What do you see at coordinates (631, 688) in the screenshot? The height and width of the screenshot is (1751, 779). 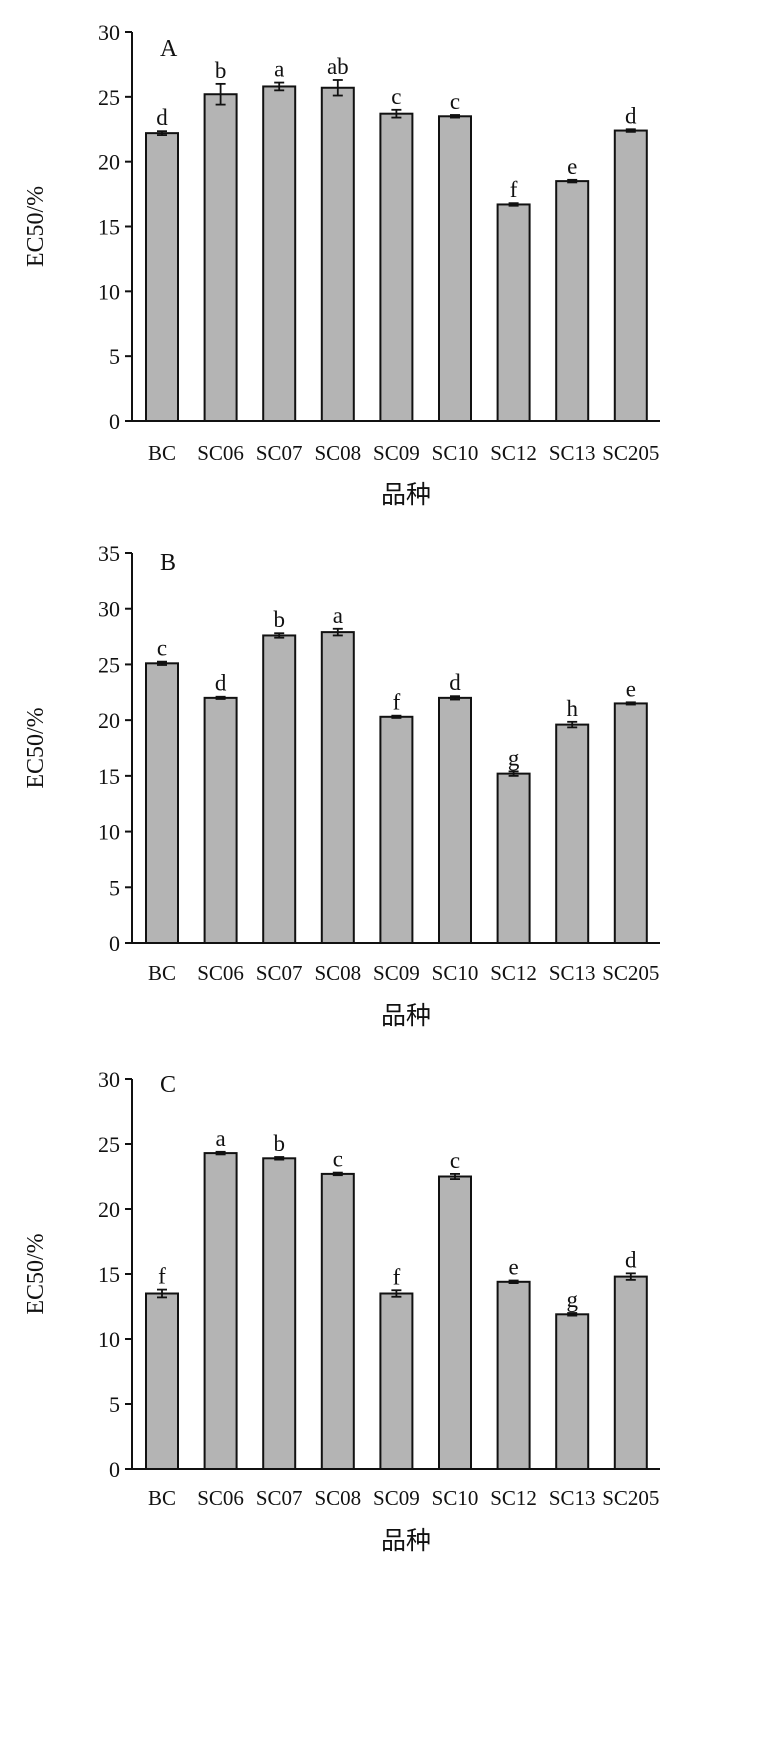 I see `significance-letter: e` at bounding box center [631, 688].